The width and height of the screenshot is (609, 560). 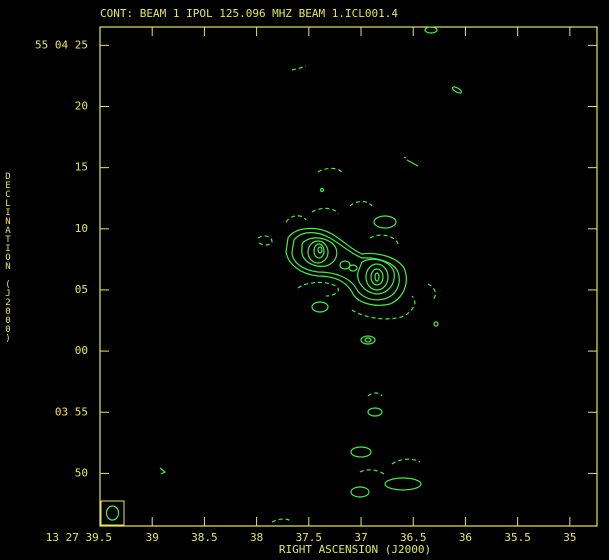 What do you see at coordinates (81, 167) in the screenshot?
I see `y-tick-label: 15` at bounding box center [81, 167].